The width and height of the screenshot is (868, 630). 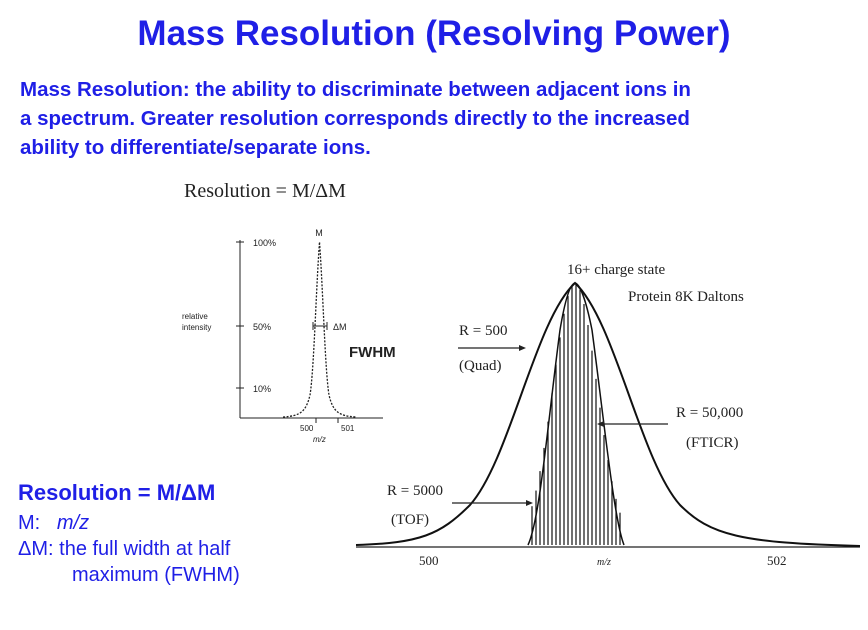 I want to click on resolution-formula: Resolution = M/ΔM, so click(x=265, y=191).